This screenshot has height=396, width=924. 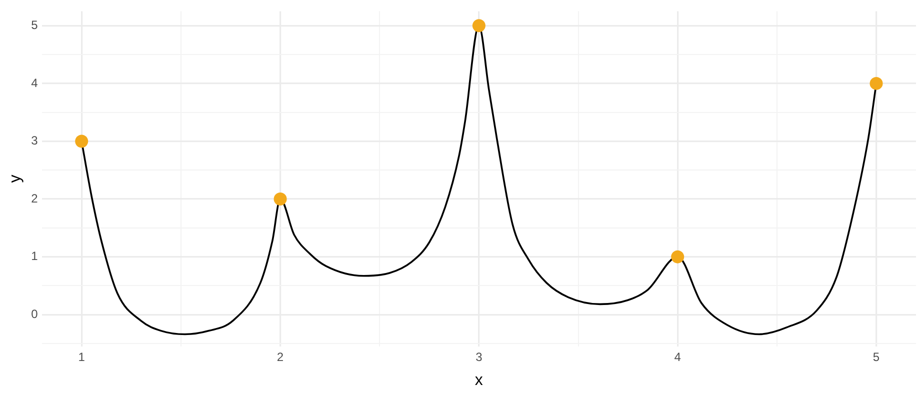 I want to click on x-tick-label: 1, so click(x=82, y=357).